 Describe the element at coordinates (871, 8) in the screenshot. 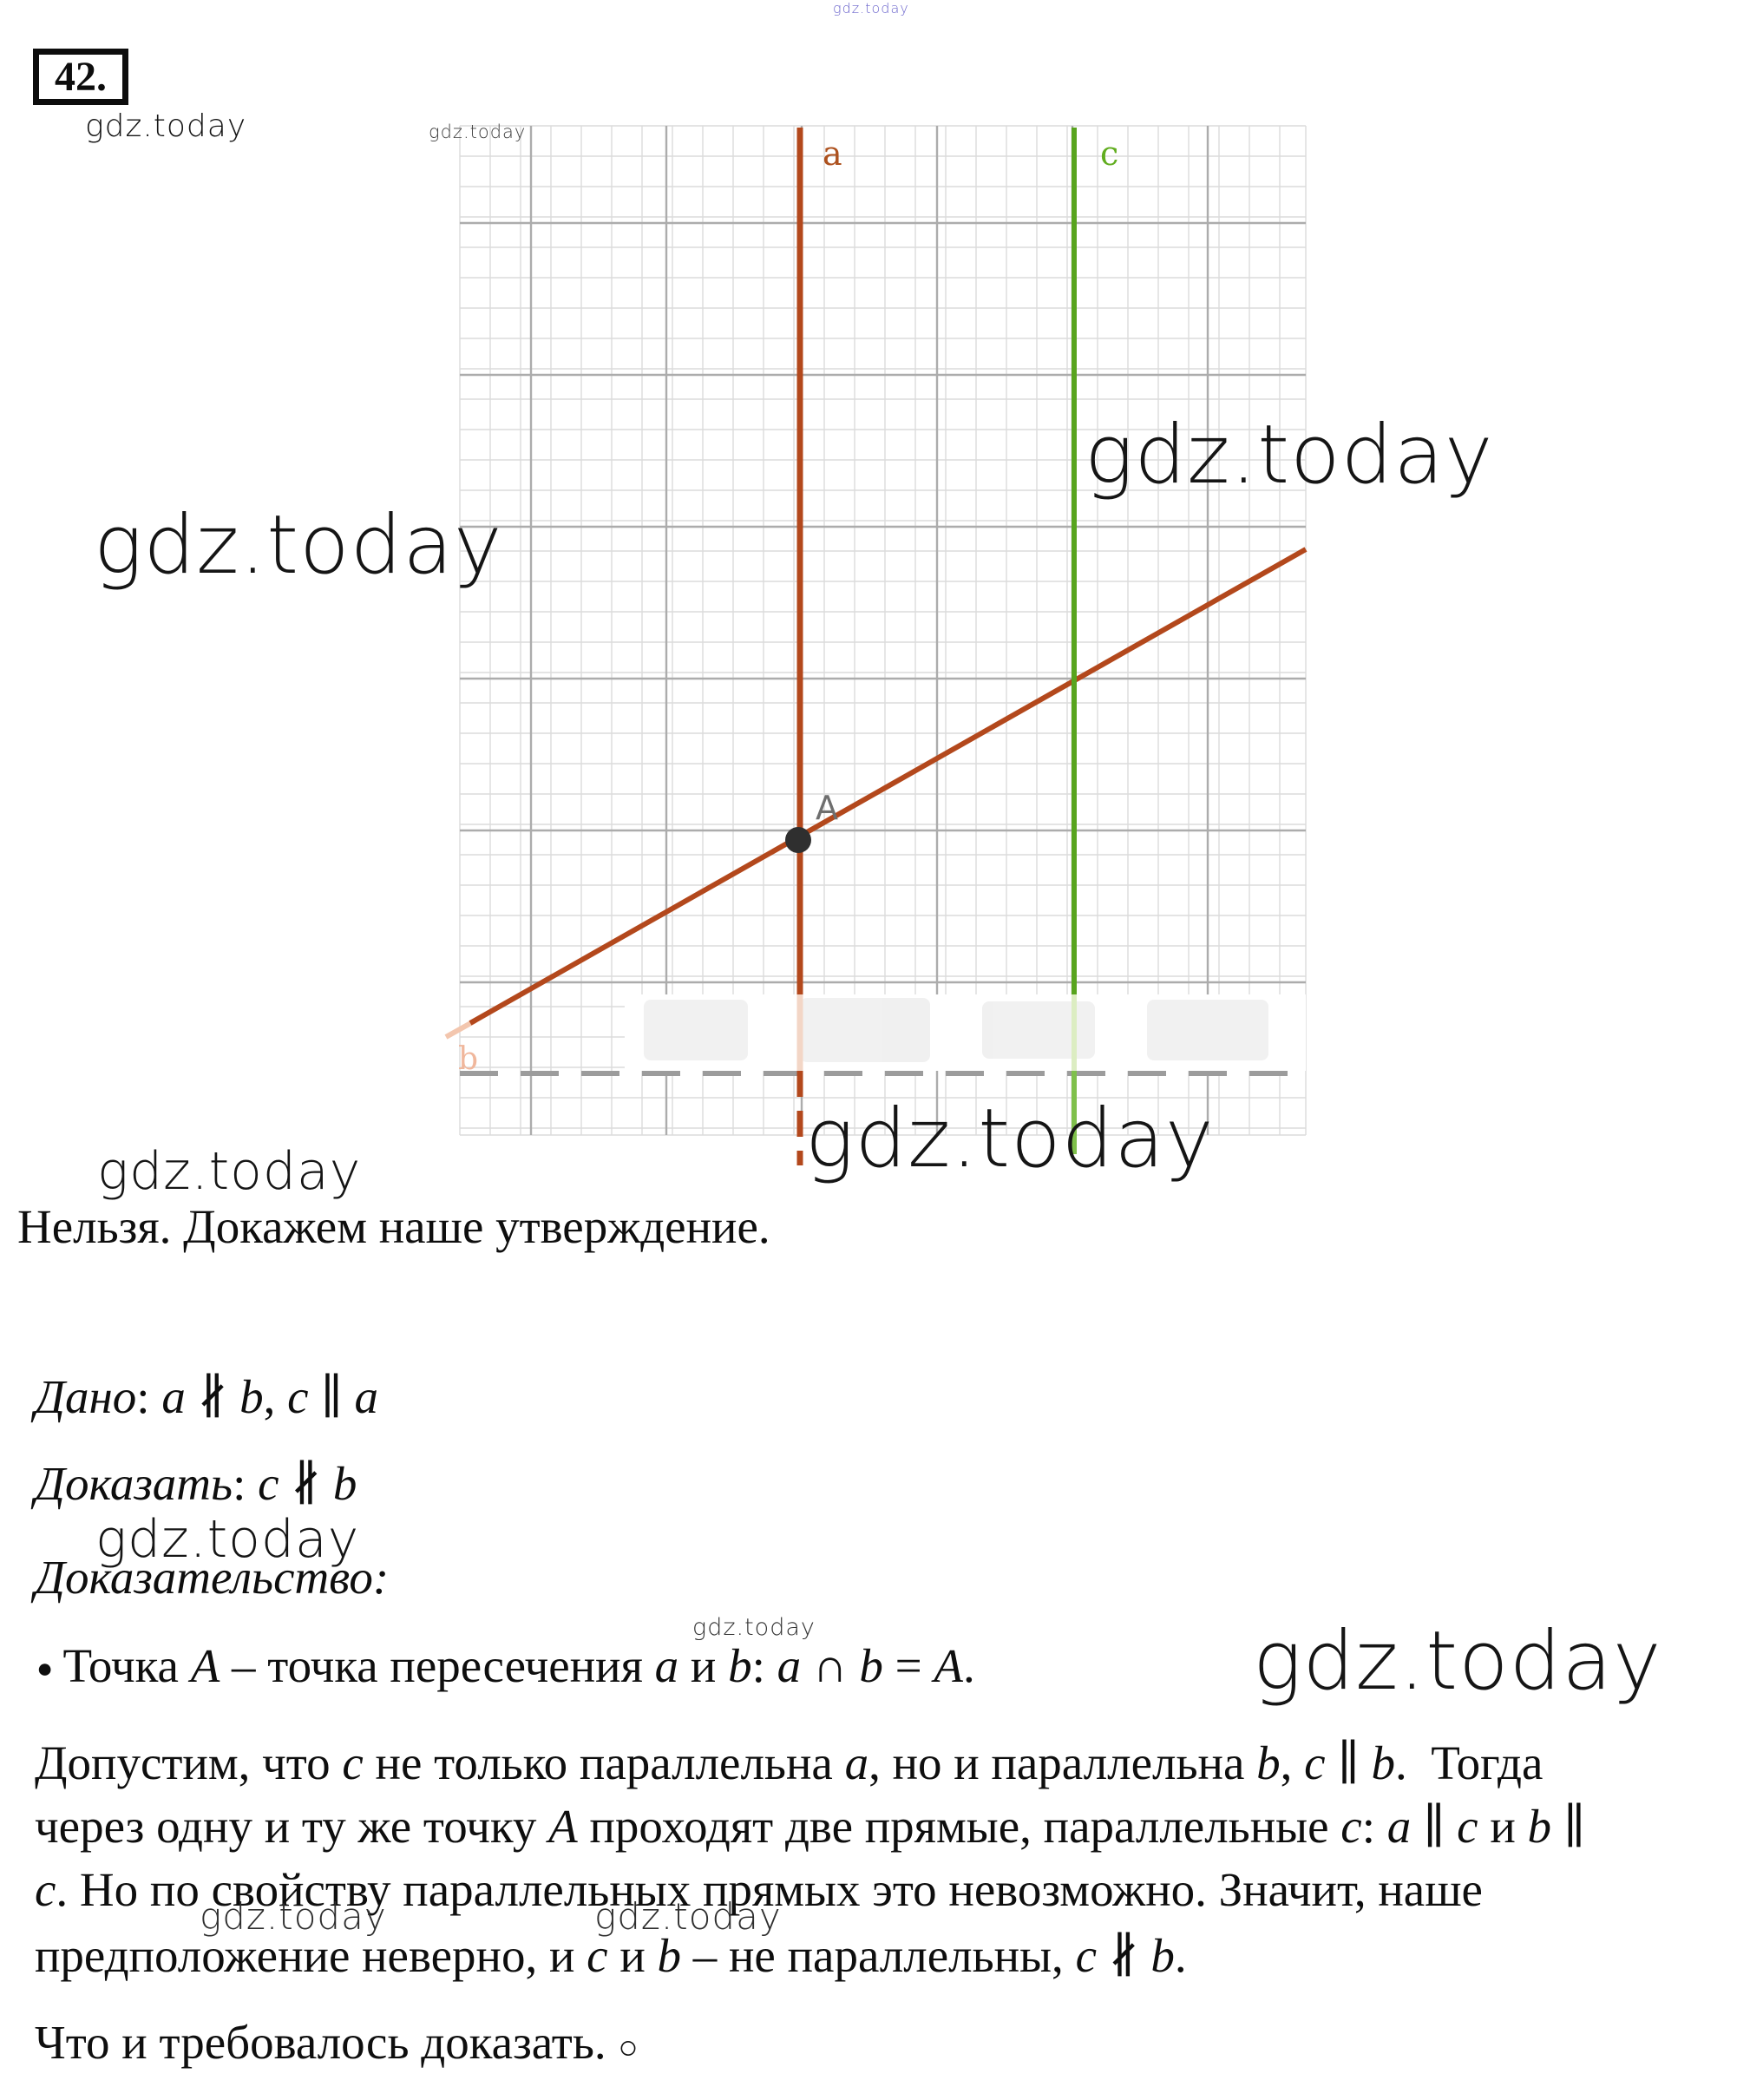

I see `watermark-top-blue: gdz.today` at that location.